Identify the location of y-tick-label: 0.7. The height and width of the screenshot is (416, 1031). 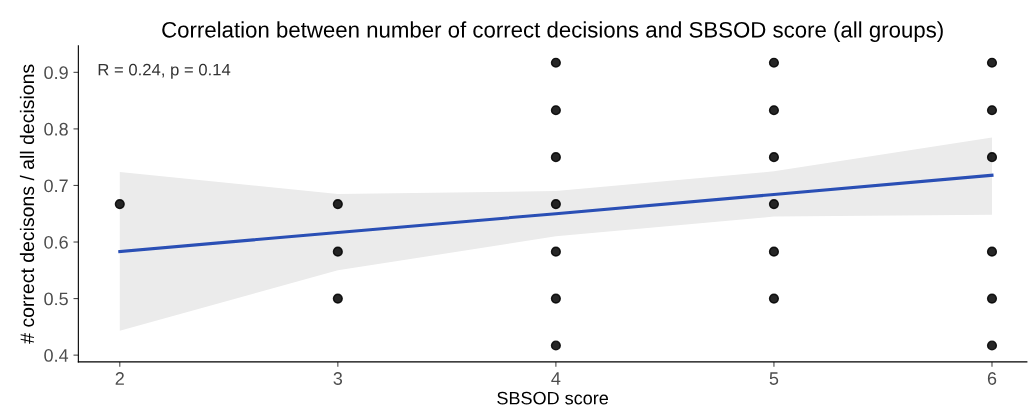
(56, 186).